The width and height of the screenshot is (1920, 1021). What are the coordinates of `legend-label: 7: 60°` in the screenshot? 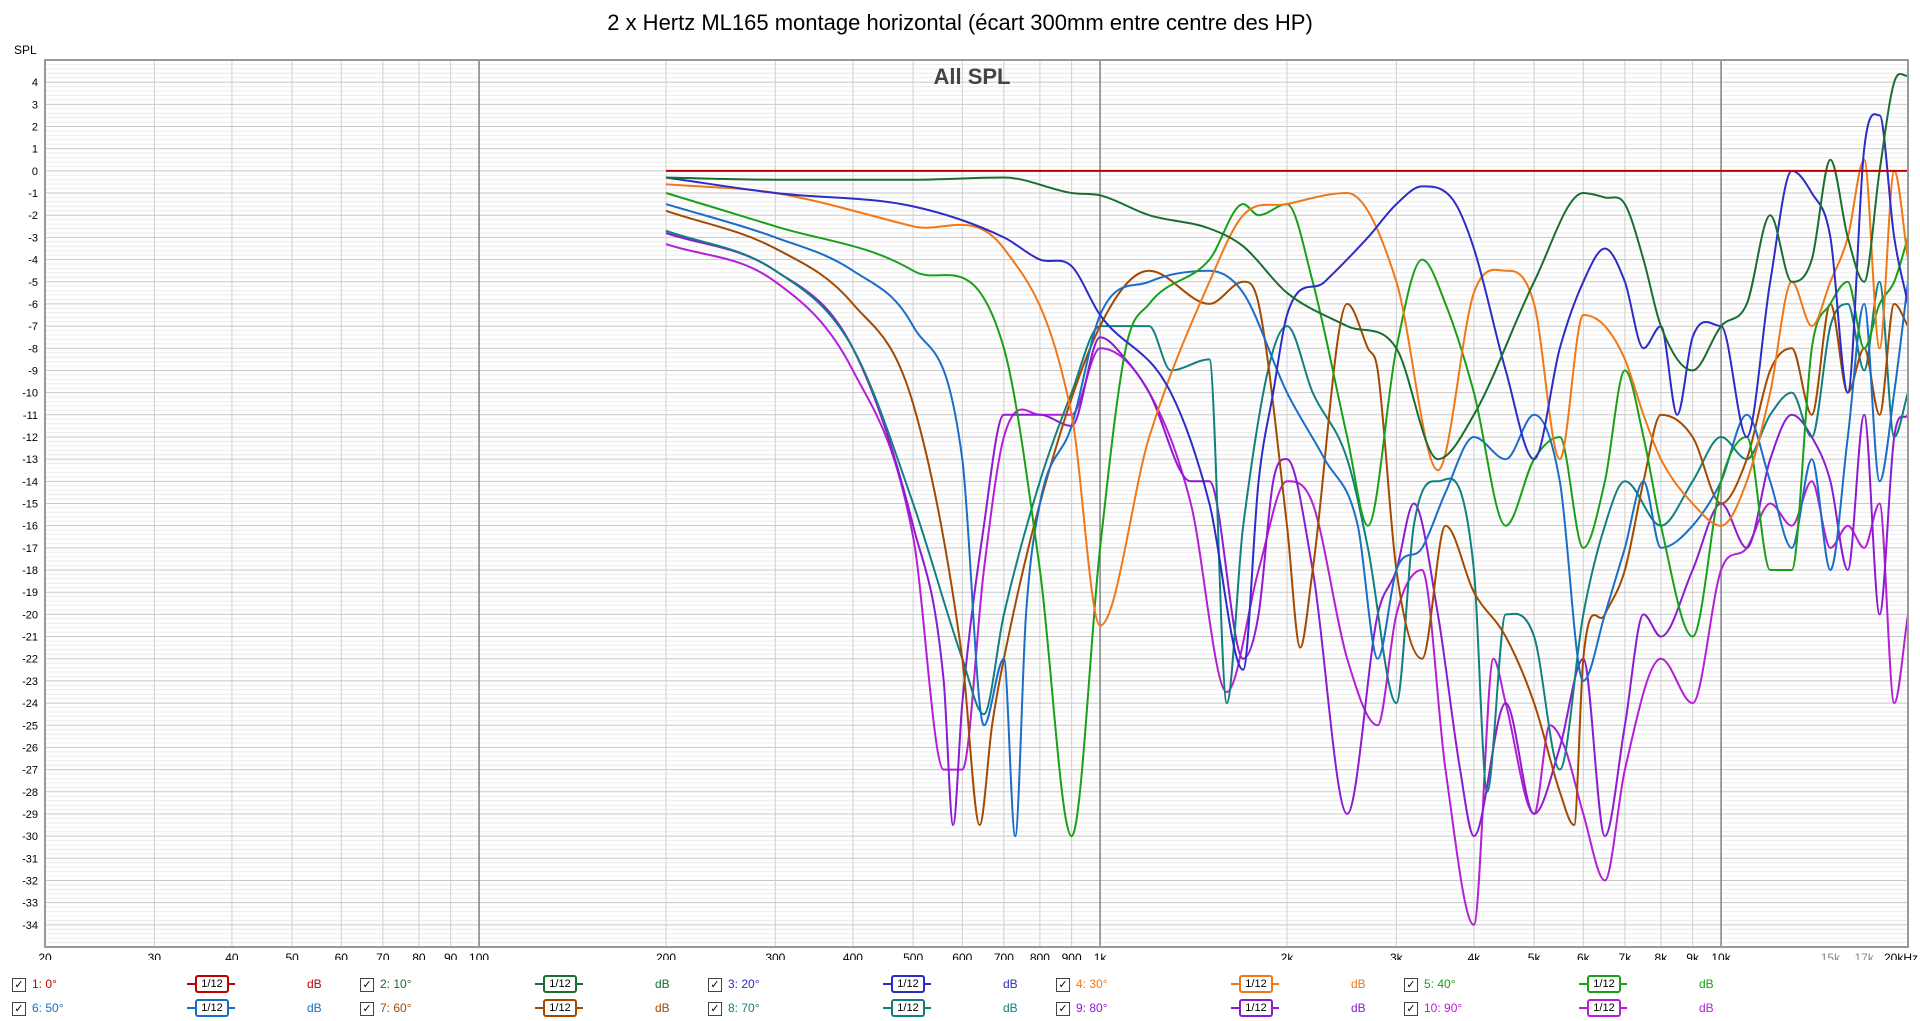 It's located at (396, 1008).